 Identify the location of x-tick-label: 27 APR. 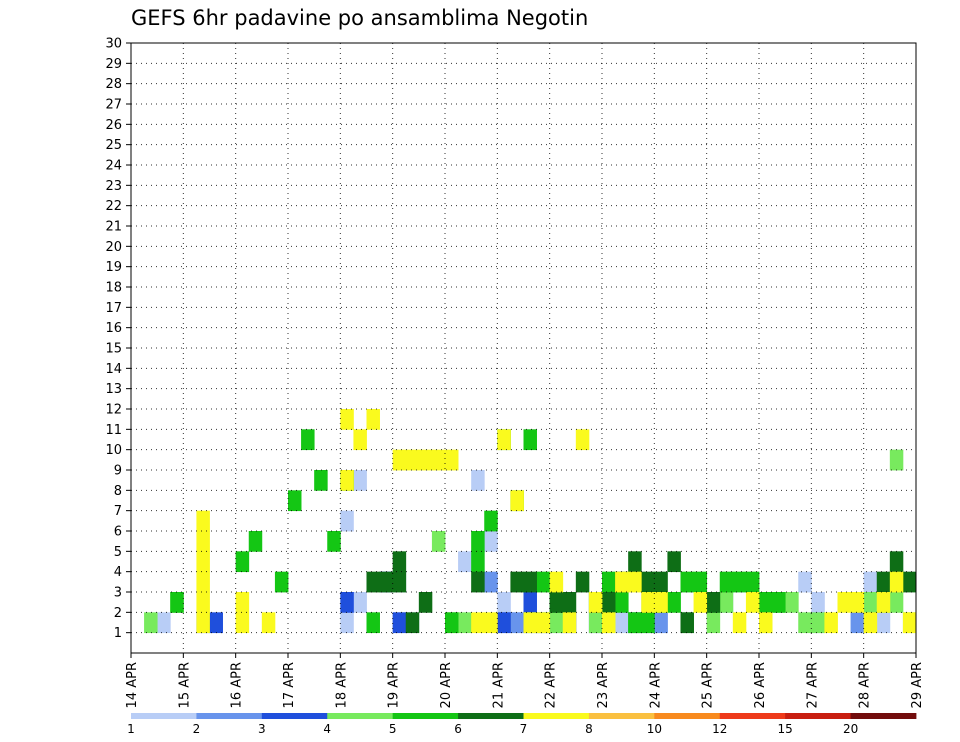
(812, 685).